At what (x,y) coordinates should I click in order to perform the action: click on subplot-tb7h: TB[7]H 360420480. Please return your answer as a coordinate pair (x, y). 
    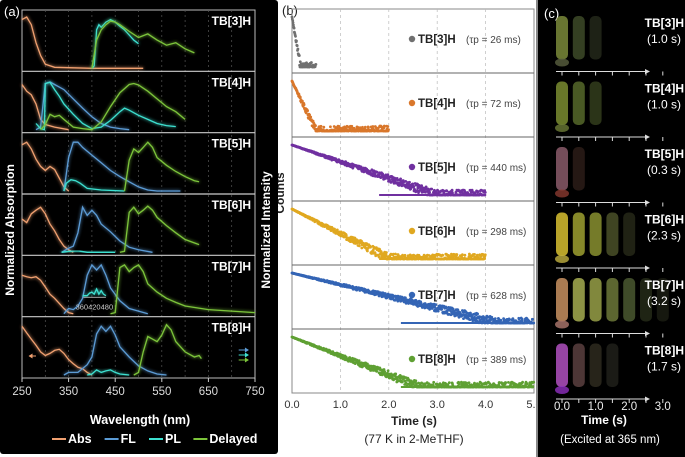
    Looking at the image, I should click on (138, 284).